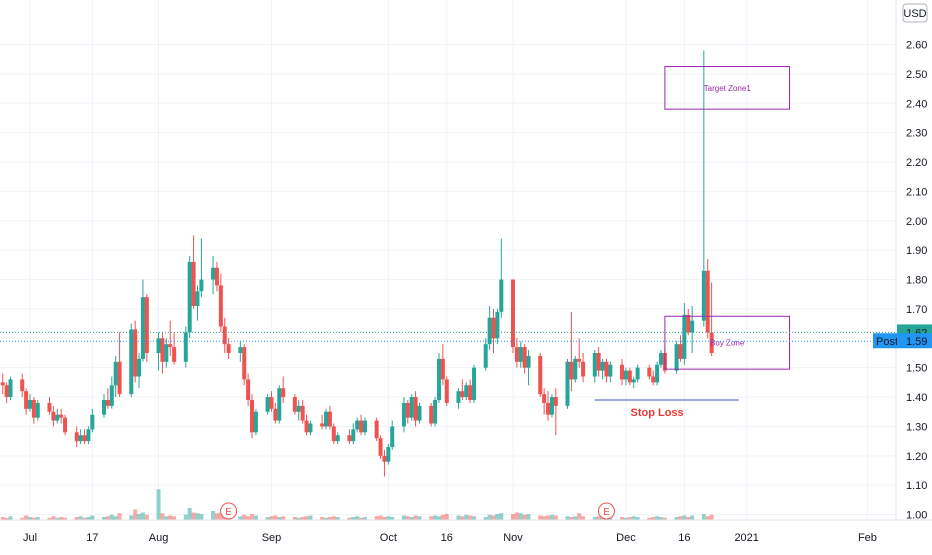 The width and height of the screenshot is (932, 555). I want to click on price-tick-label: 1.90, so click(916, 251).